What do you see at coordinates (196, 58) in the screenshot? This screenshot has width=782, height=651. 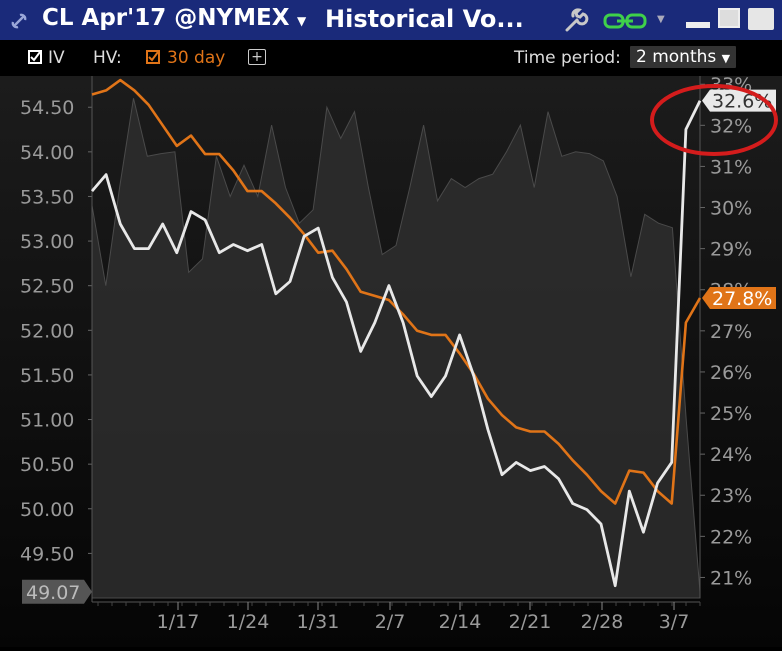 I see `hv-period-label: 30 day` at bounding box center [196, 58].